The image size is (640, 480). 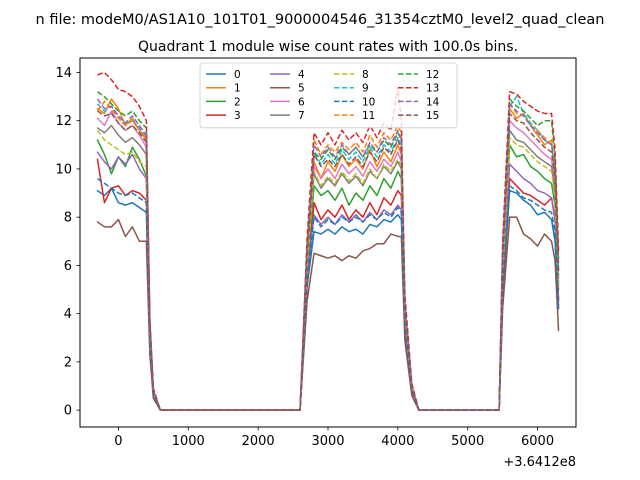 What do you see at coordinates (467, 441) in the screenshot?
I see `x-tick-label: 5000` at bounding box center [467, 441].